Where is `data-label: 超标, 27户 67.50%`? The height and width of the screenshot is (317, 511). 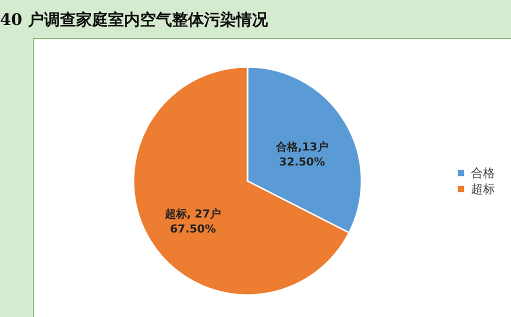 data-label: 超标, 27户 67.50% is located at coordinates (193, 221).